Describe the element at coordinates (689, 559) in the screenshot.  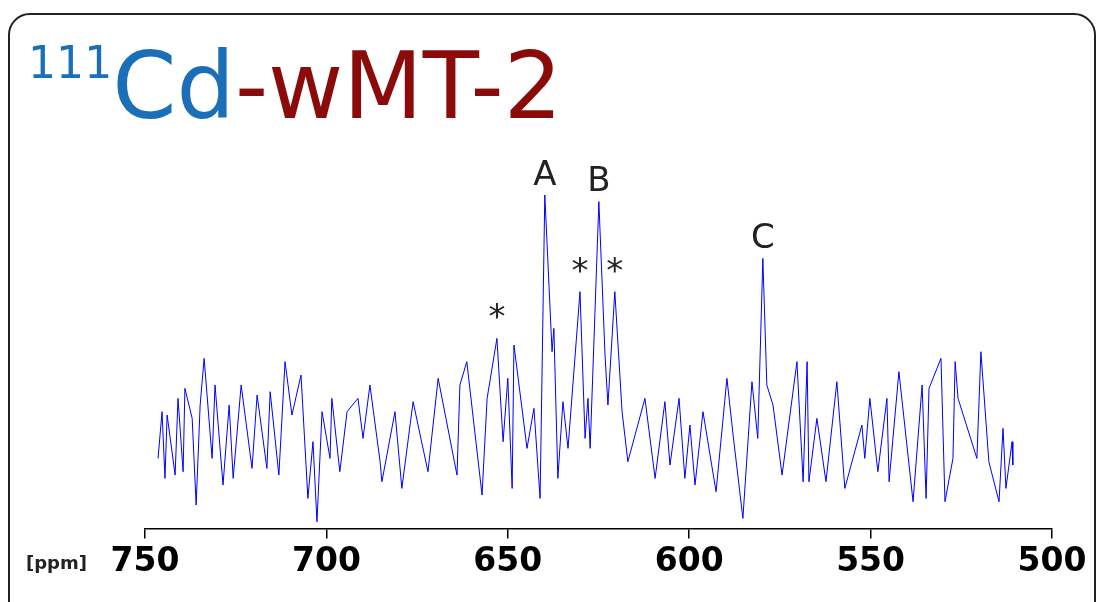
I see `x-tick-label: 600` at that location.